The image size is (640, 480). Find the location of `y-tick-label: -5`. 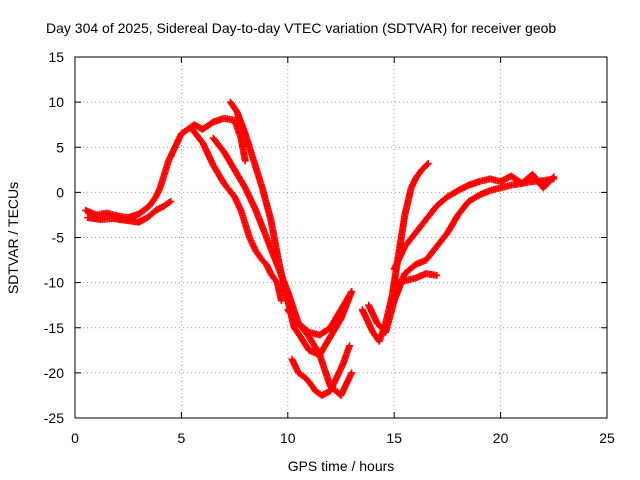

y-tick-label: -5 is located at coordinates (58, 238).